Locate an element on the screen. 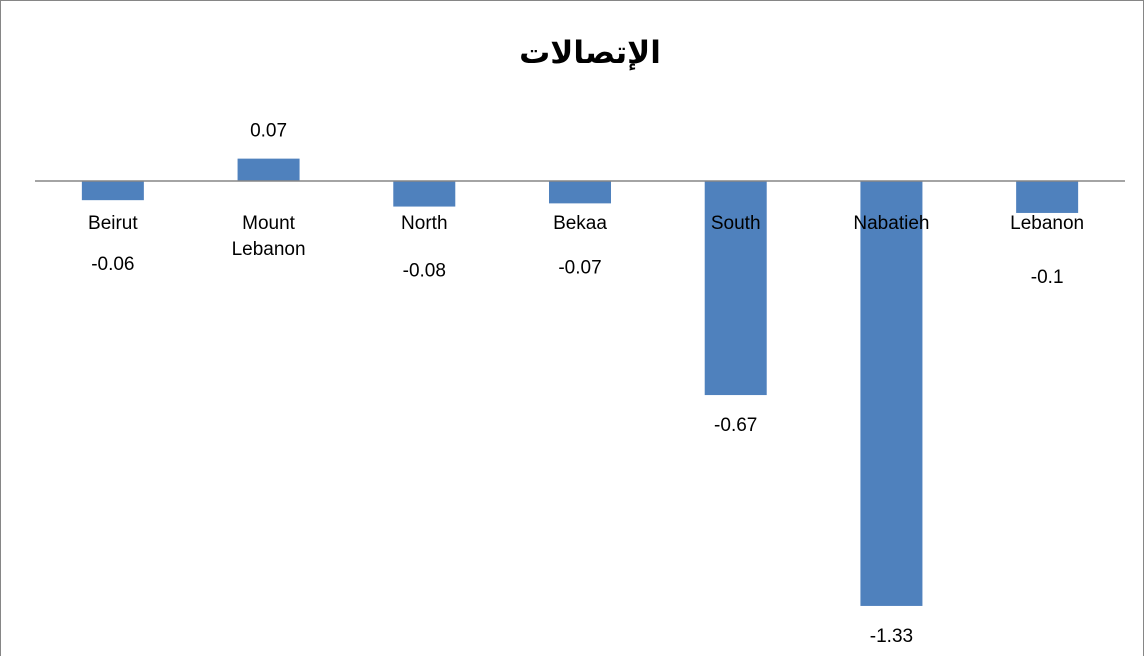  x-tick-label: North is located at coordinates (424, 223).